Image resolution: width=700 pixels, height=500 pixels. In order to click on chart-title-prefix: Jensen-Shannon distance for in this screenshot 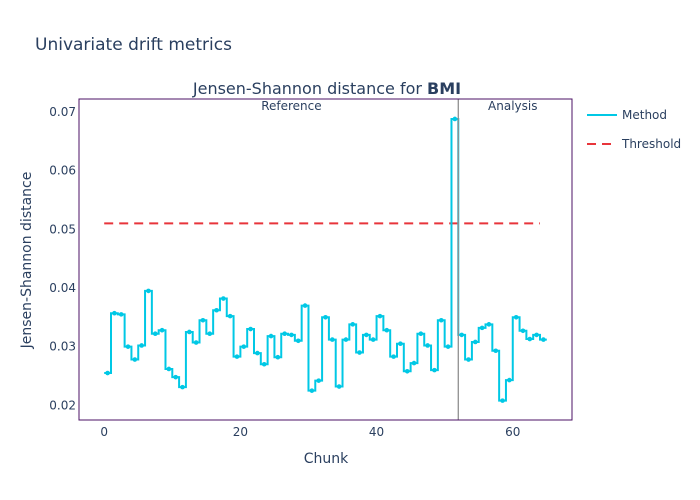, I will do `click(309, 88)`.